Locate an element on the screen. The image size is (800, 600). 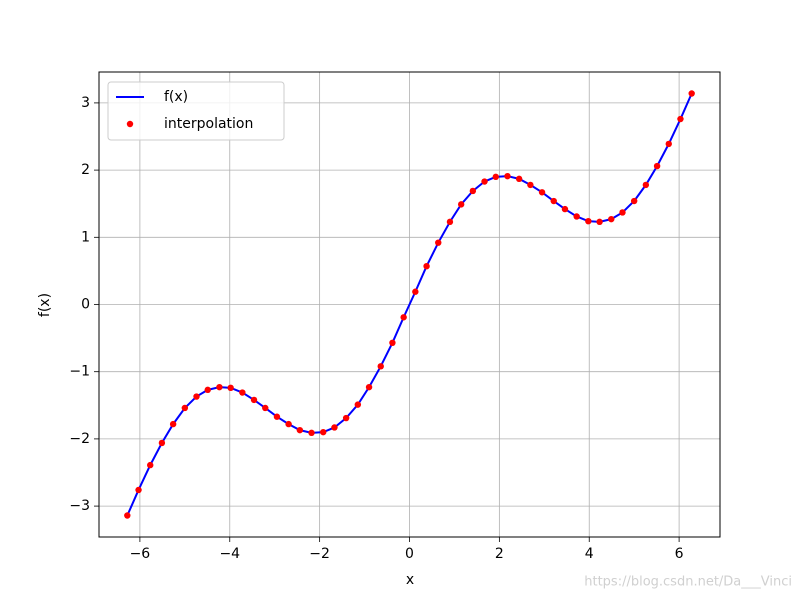
y-tick-label: −2 is located at coordinates (79, 439).